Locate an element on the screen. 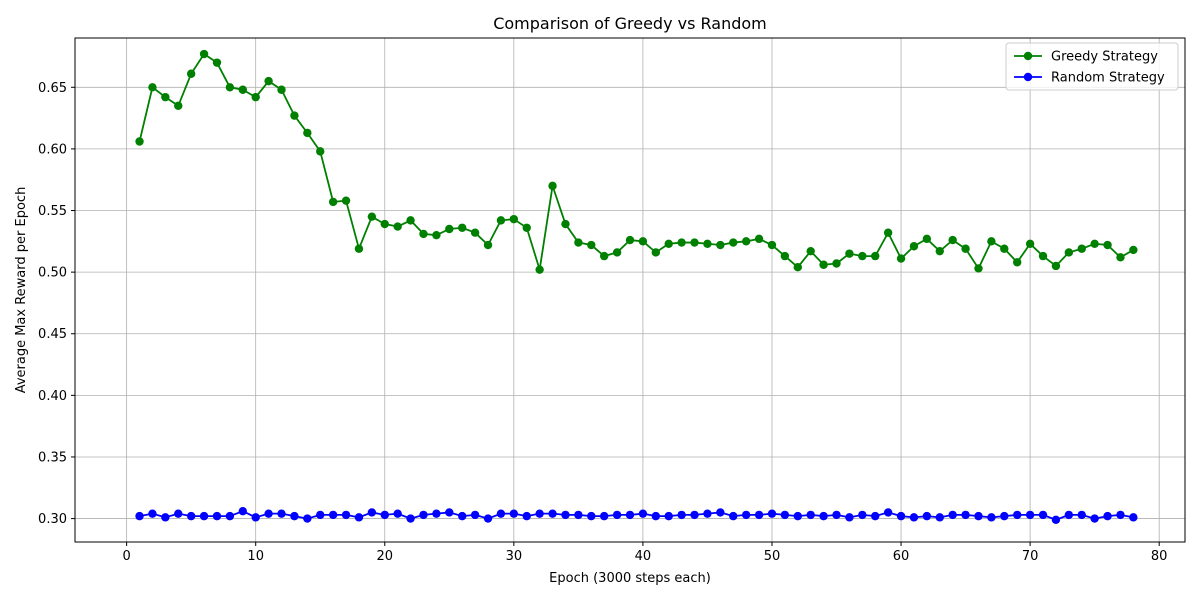  x-tick-label: 80 is located at coordinates (1159, 556).